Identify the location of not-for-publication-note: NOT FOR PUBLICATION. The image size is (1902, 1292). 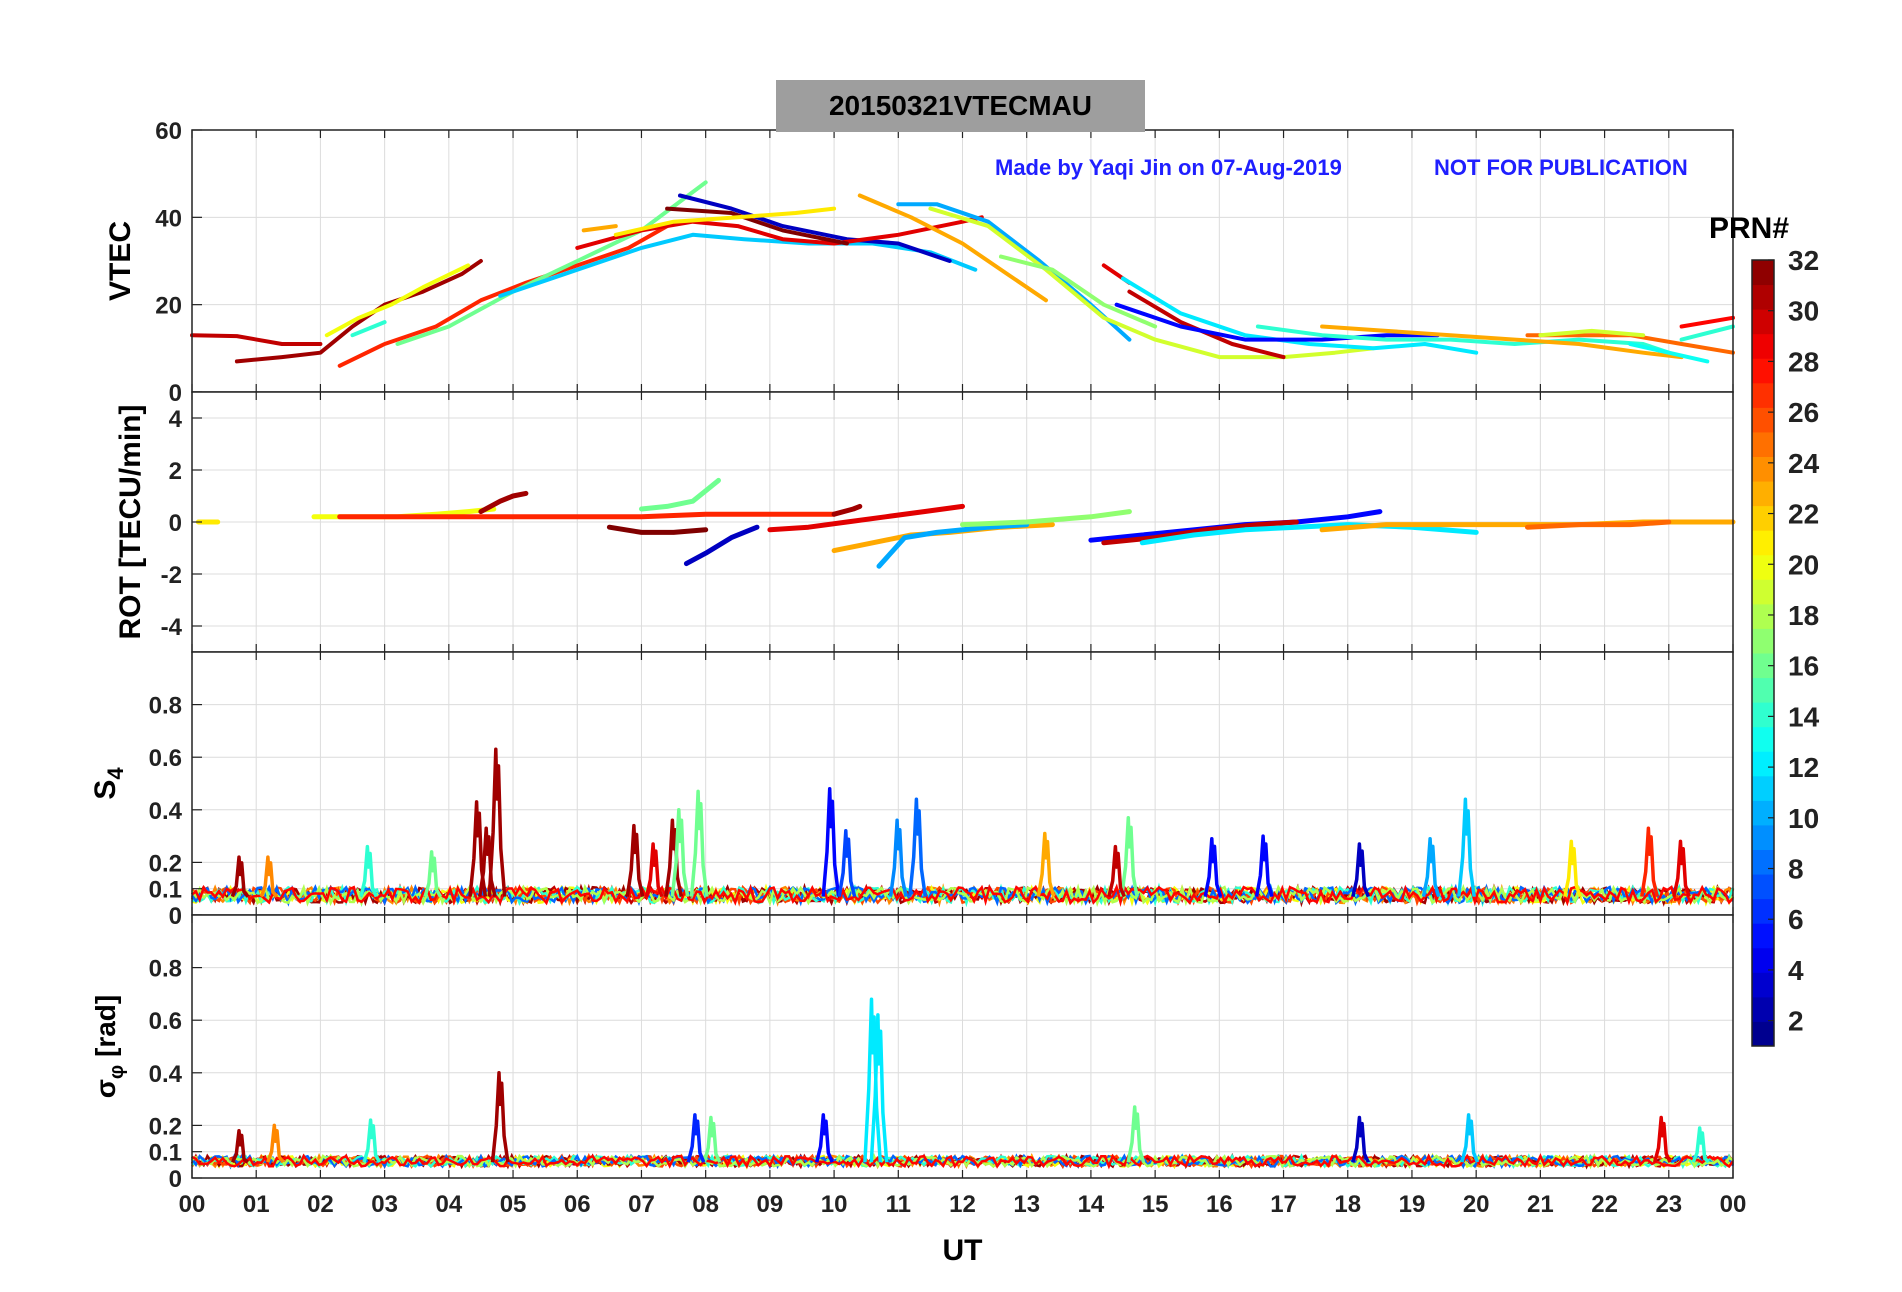
(1561, 167).